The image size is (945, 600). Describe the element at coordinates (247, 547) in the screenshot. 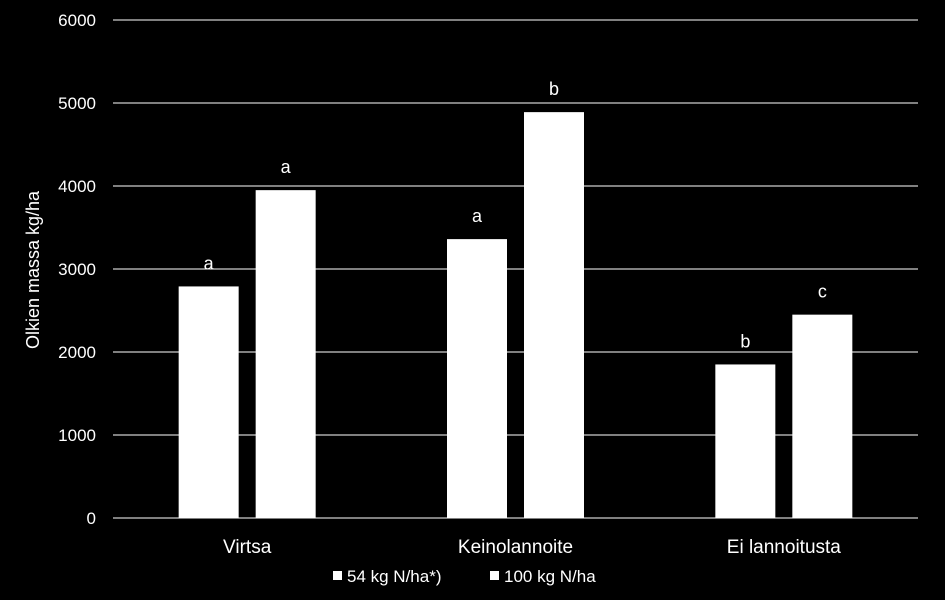

I see `x-category-label: Virtsa` at that location.